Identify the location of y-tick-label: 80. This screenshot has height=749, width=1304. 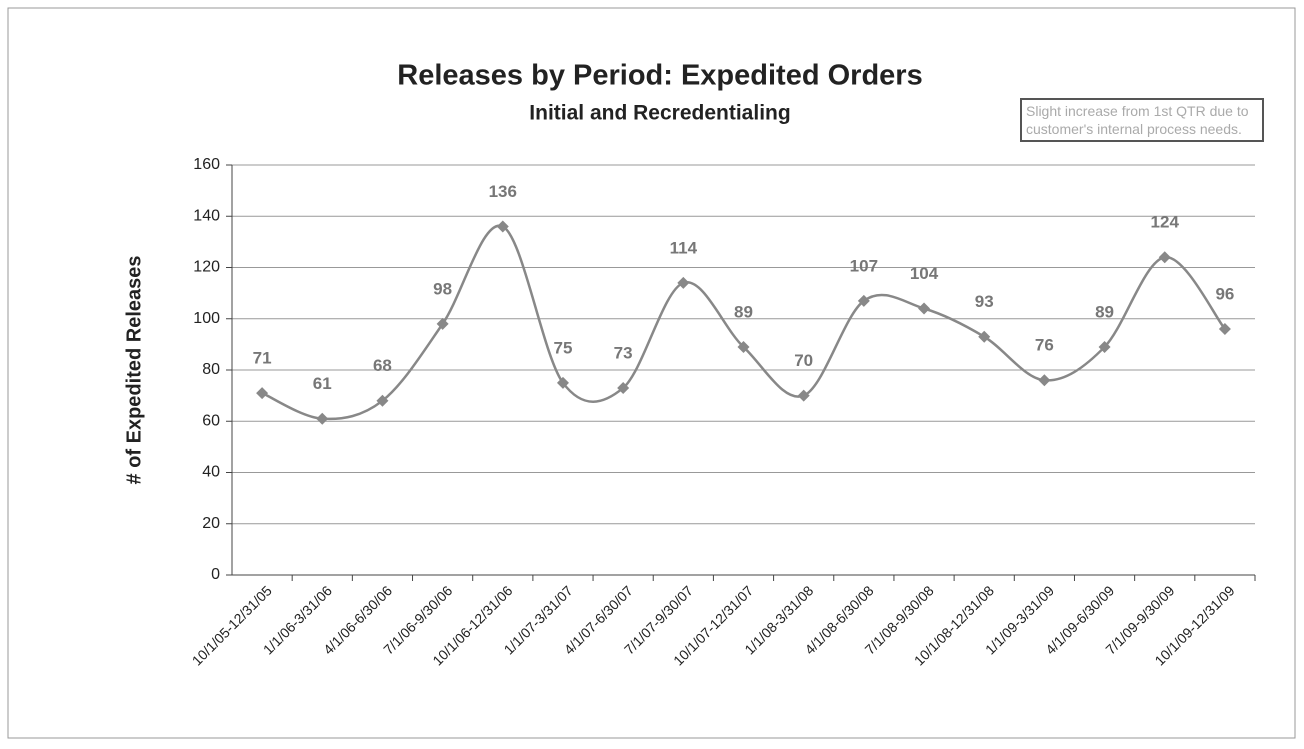
(211, 369).